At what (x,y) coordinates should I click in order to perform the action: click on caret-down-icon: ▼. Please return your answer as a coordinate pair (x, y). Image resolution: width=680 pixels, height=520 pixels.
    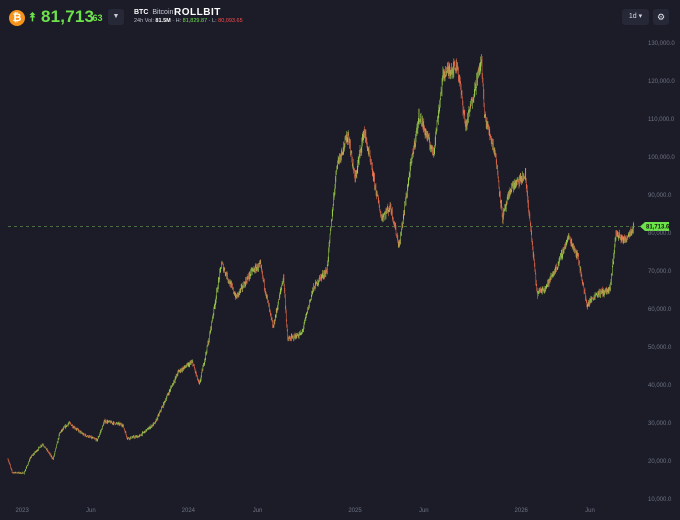
    Looking at the image, I should click on (116, 16).